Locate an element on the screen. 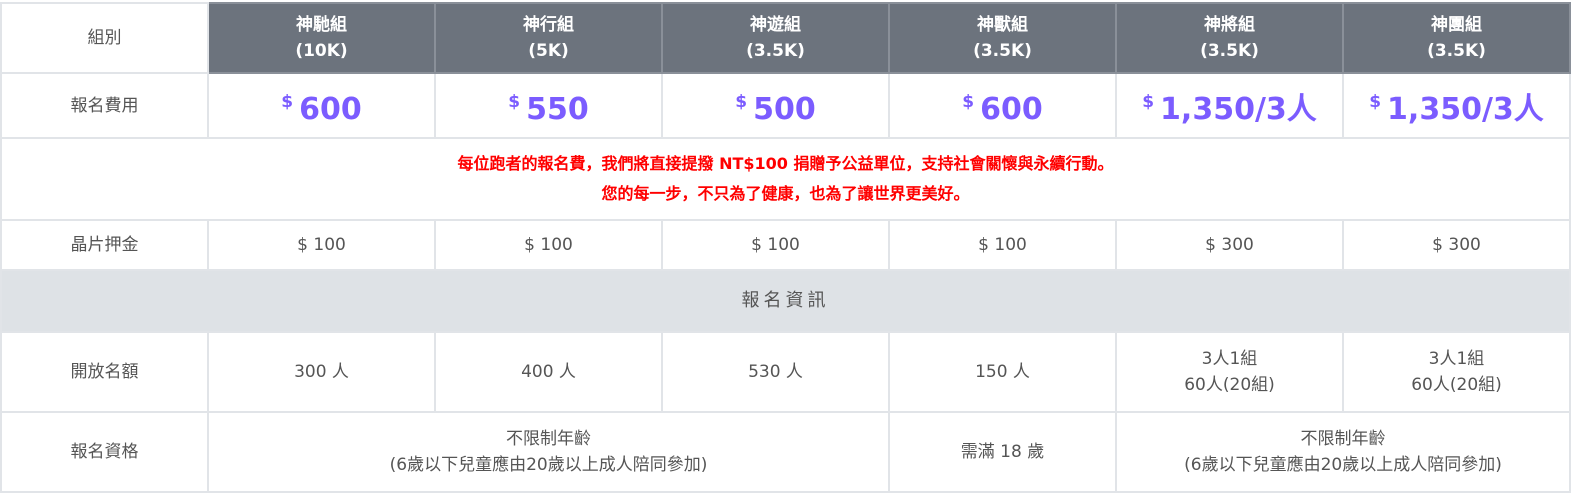 Image resolution: width=1585 pixels, height=504 pixels. group-name: 神獸組 is located at coordinates (1002, 25).